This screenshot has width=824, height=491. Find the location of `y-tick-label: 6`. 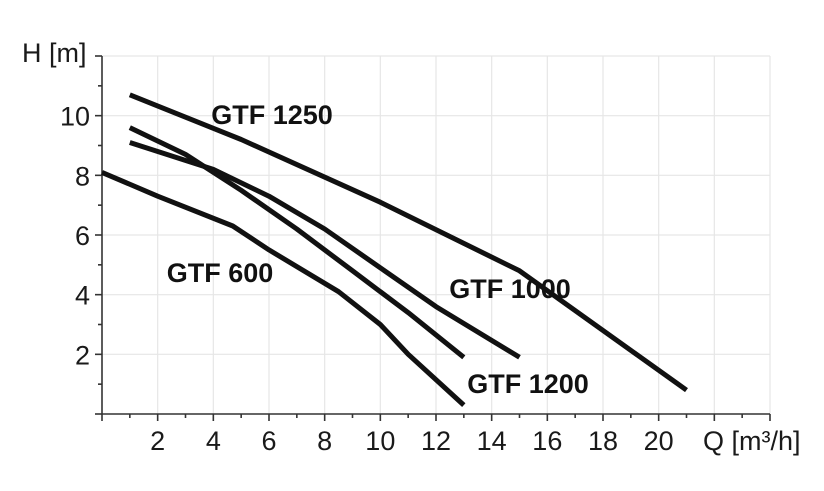

y-tick-label: 6 is located at coordinates (82, 236).